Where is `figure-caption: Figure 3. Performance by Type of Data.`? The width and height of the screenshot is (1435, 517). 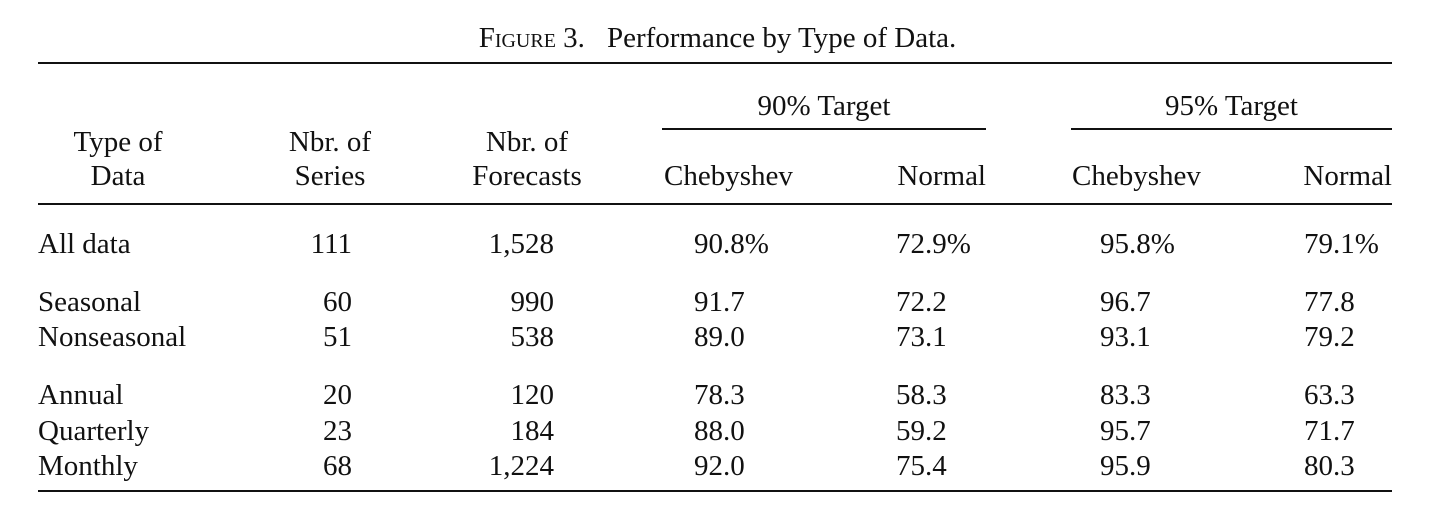
figure-caption: Figure 3. Performance by Type of Data. is located at coordinates (717, 38).